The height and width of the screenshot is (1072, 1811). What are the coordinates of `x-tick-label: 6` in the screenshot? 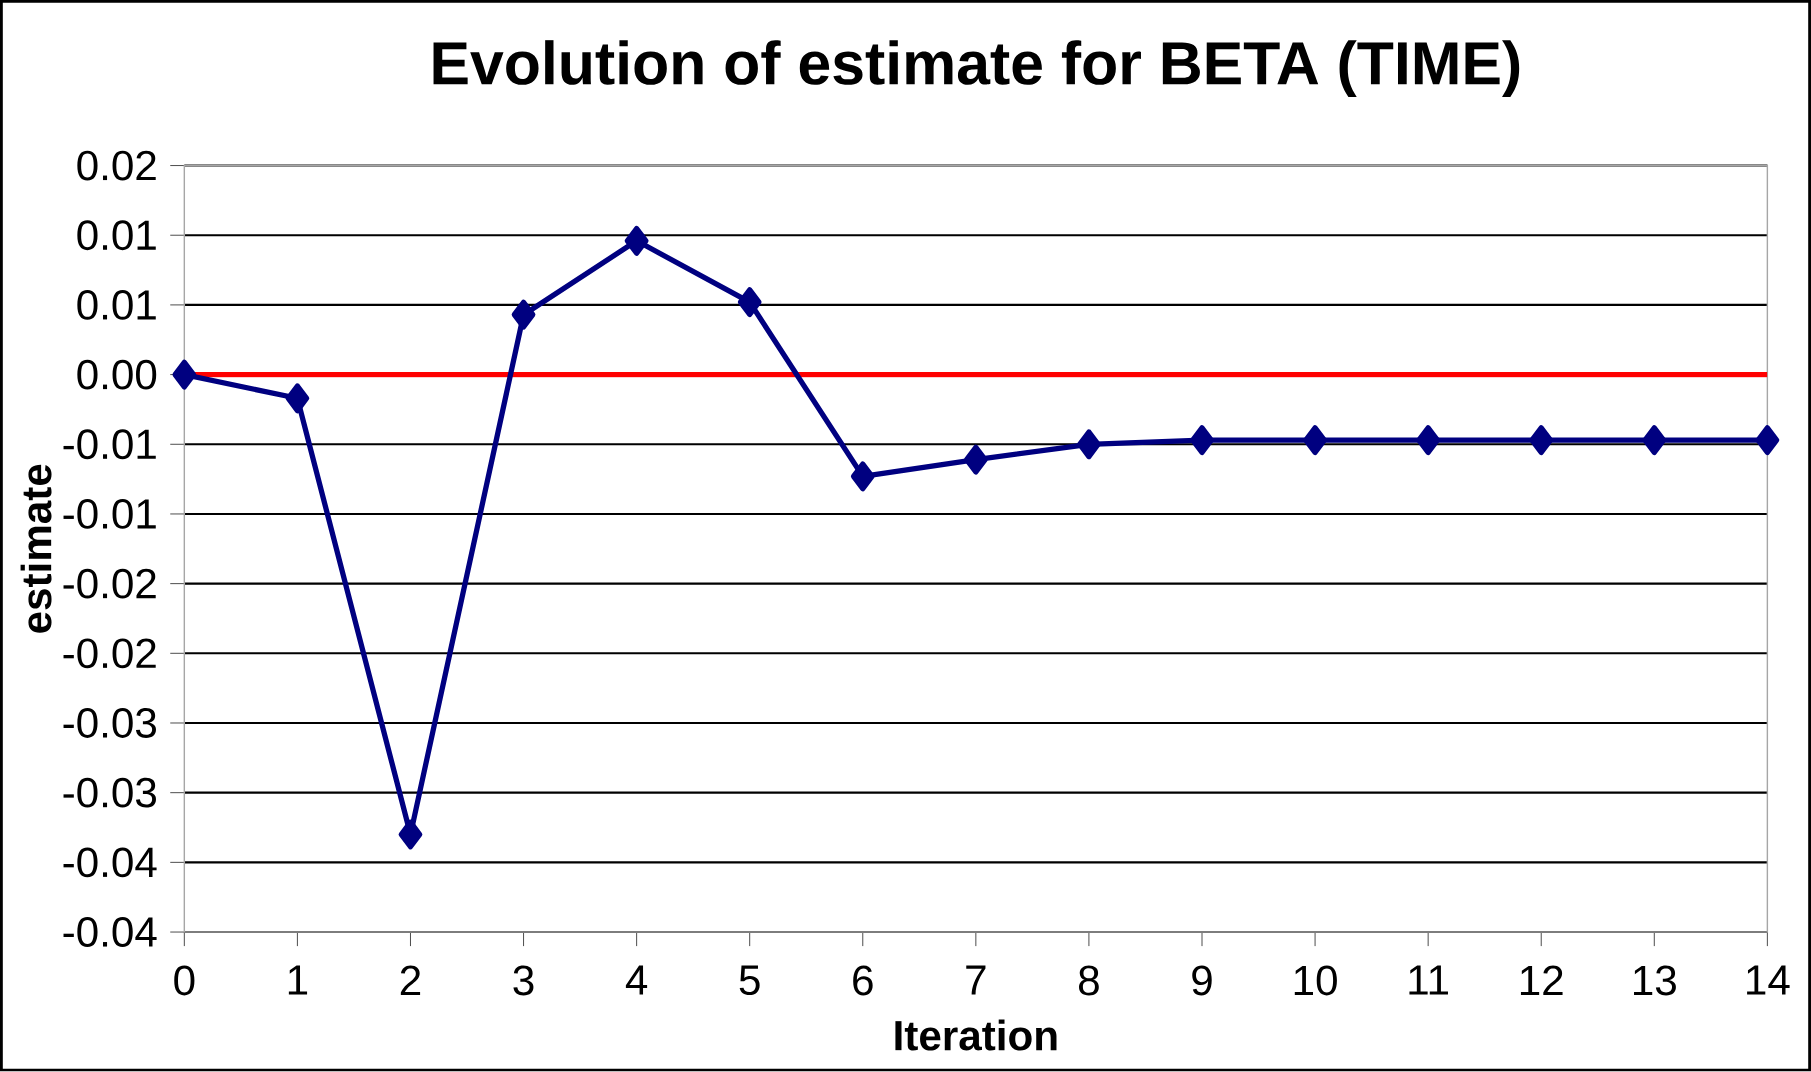 It's located at (863, 980).